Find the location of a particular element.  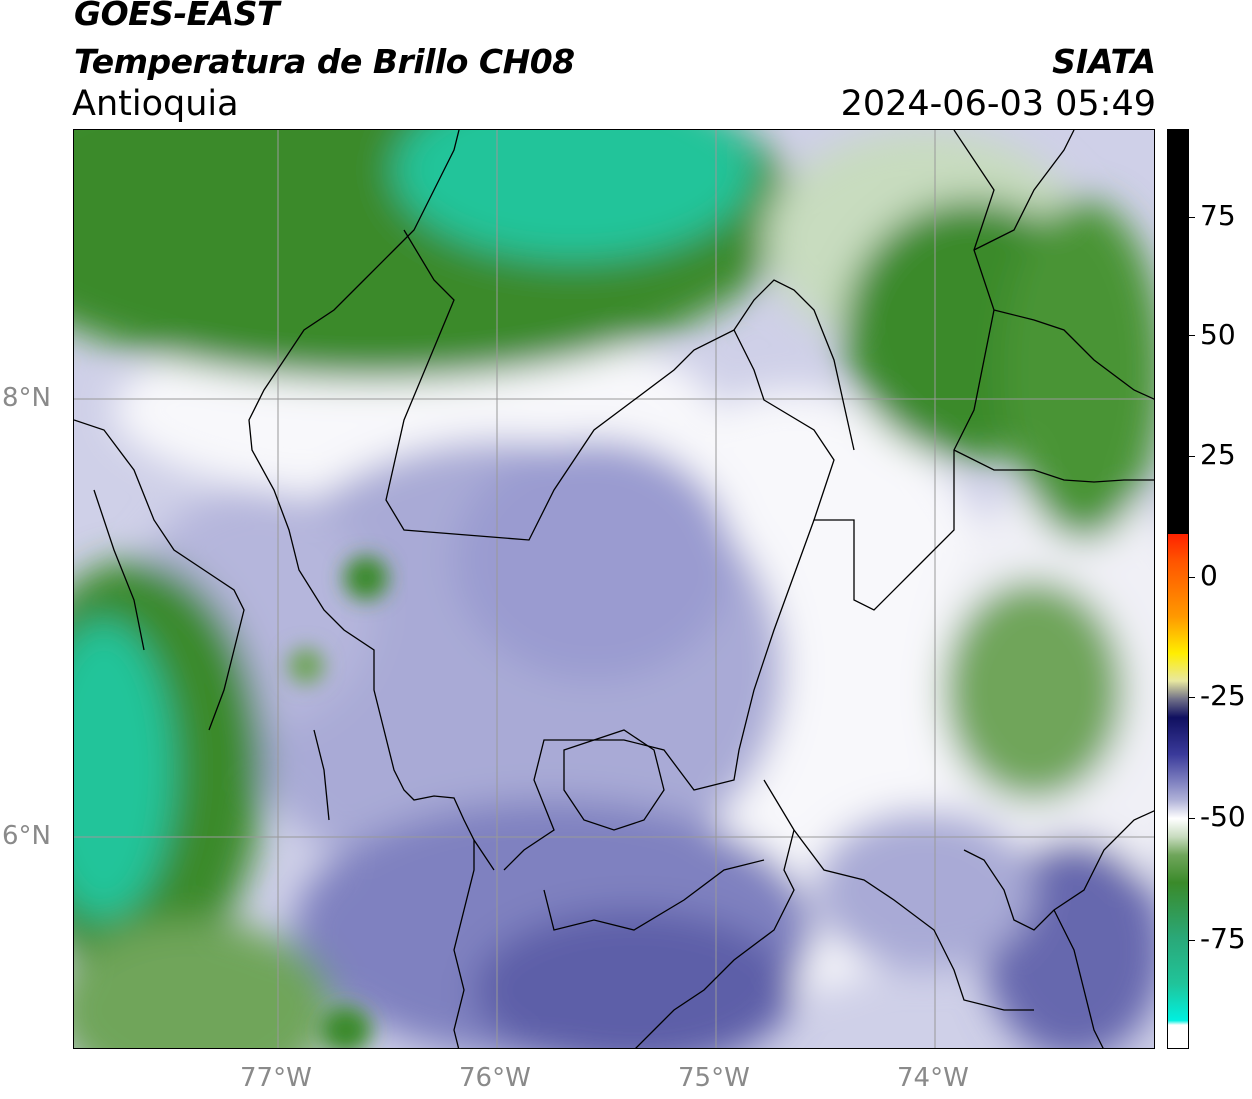

lon-label-74w: 74°W is located at coordinates (933, 1078).